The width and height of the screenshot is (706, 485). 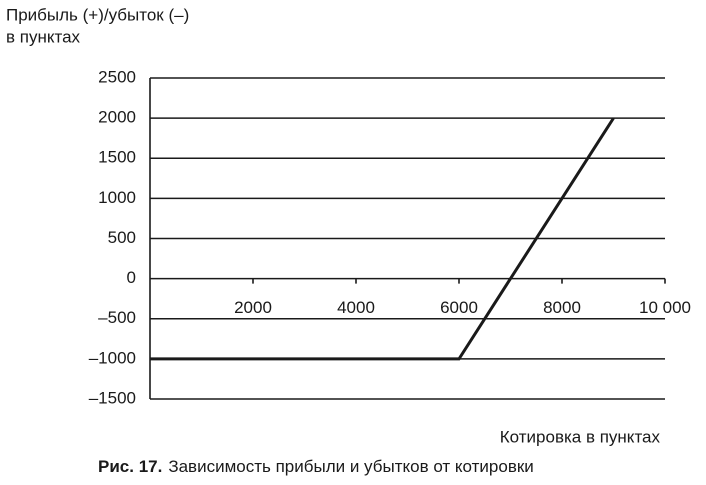 I want to click on y-tick-label: 1000, so click(x=117, y=197).